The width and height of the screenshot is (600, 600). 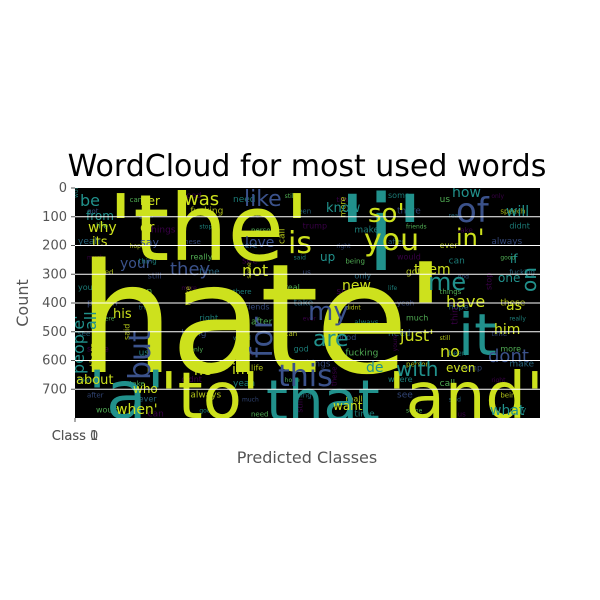 I want to click on y-tick-label: 700, so click(x=54, y=389).